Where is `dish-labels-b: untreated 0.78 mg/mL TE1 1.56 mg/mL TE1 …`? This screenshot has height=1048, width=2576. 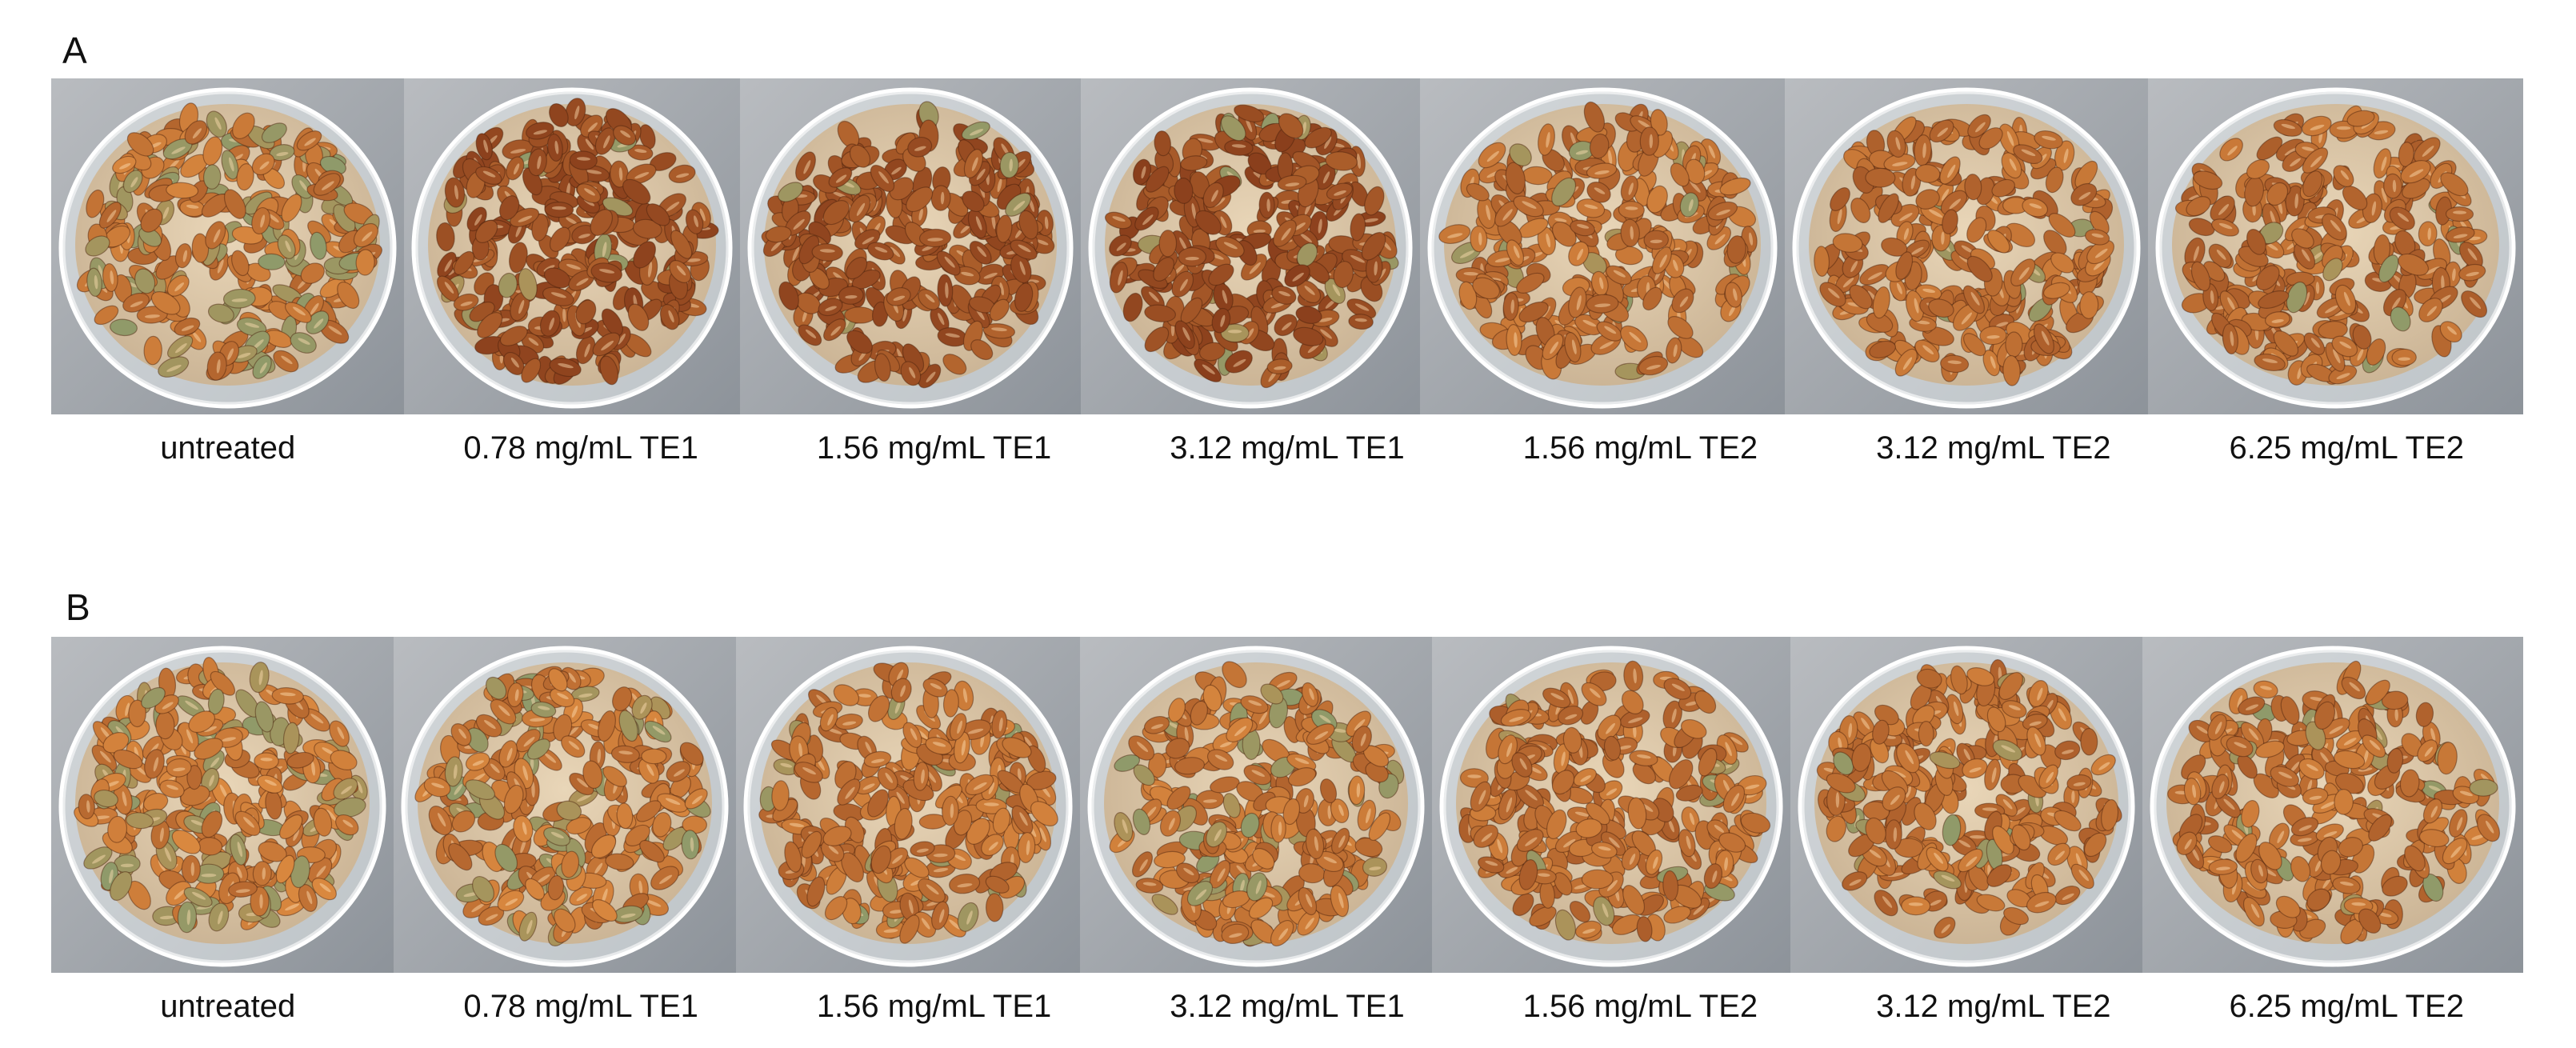 dish-labels-b: untreated 0.78 mg/mL TE1 1.56 mg/mL TE1 … is located at coordinates (1287, 1006).